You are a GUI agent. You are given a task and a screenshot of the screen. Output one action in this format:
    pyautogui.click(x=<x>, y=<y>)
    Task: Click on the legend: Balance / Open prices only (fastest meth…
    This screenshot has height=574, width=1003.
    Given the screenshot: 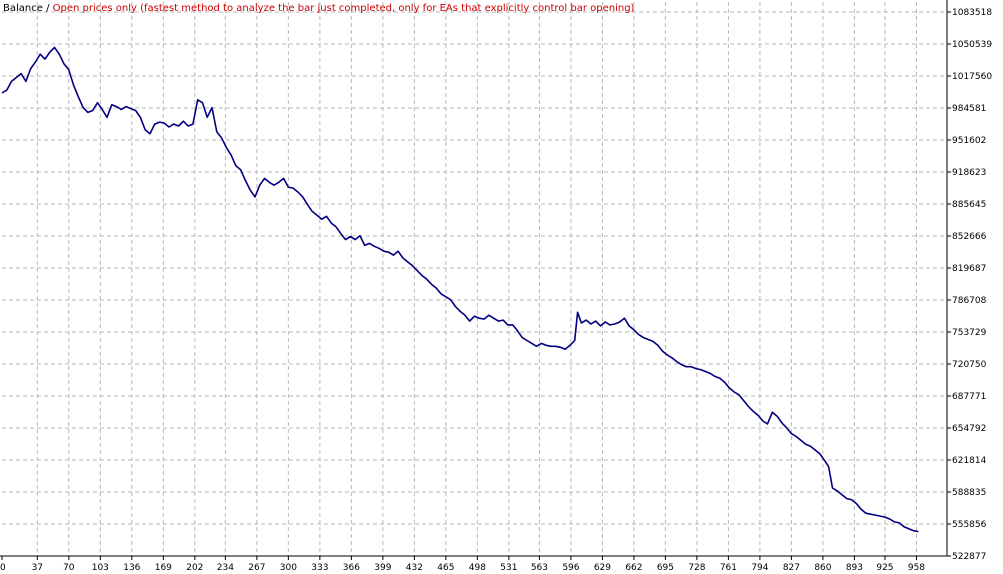 What is the action you would take?
    pyautogui.click(x=319, y=8)
    